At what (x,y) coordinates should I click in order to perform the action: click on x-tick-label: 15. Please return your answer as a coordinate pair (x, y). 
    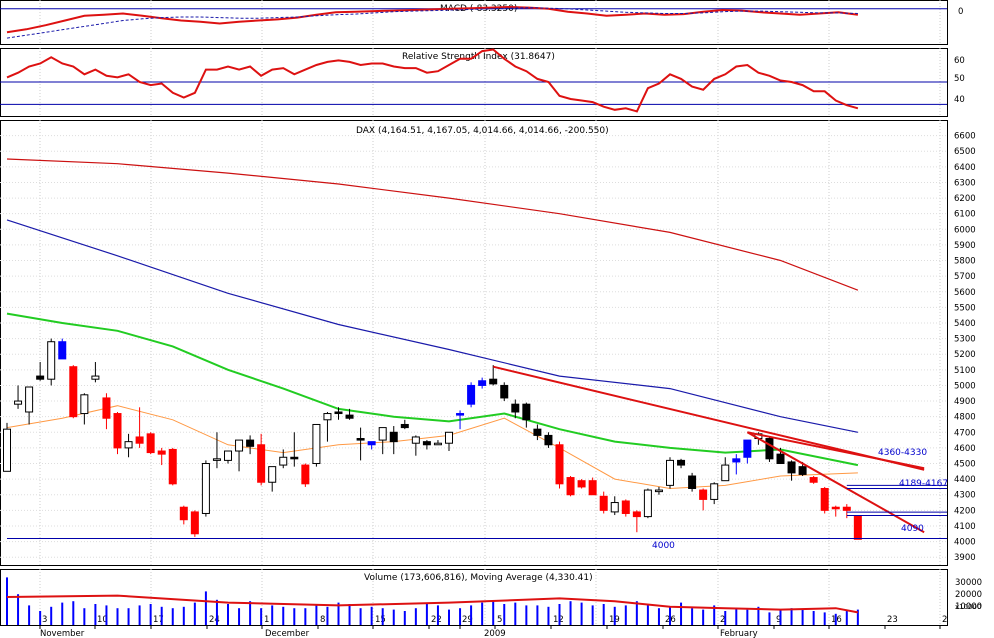
    Looking at the image, I should click on (380, 620).